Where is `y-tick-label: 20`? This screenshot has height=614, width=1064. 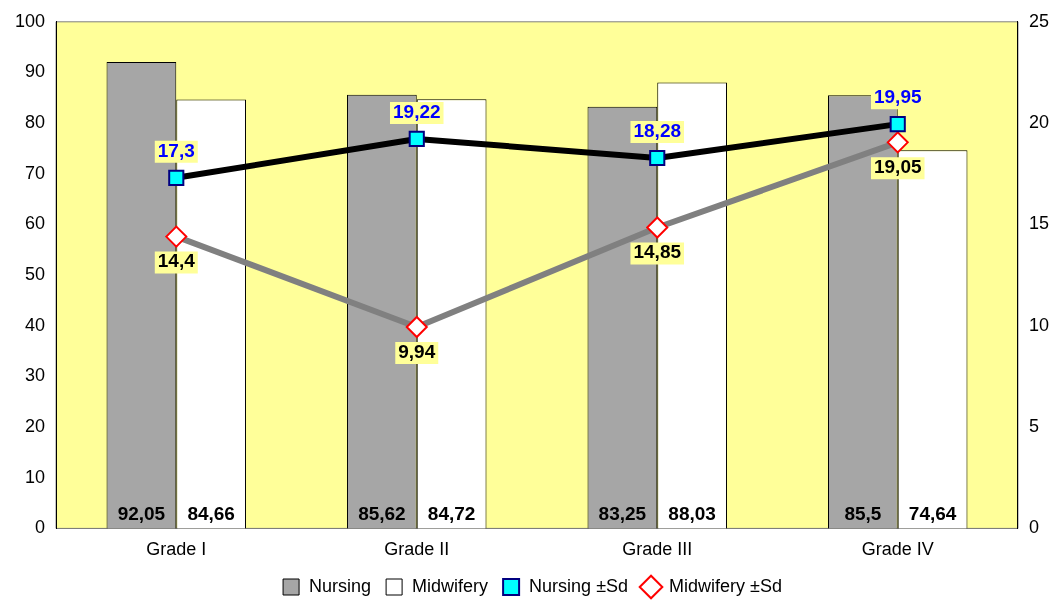
y-tick-label: 20 is located at coordinates (35, 426).